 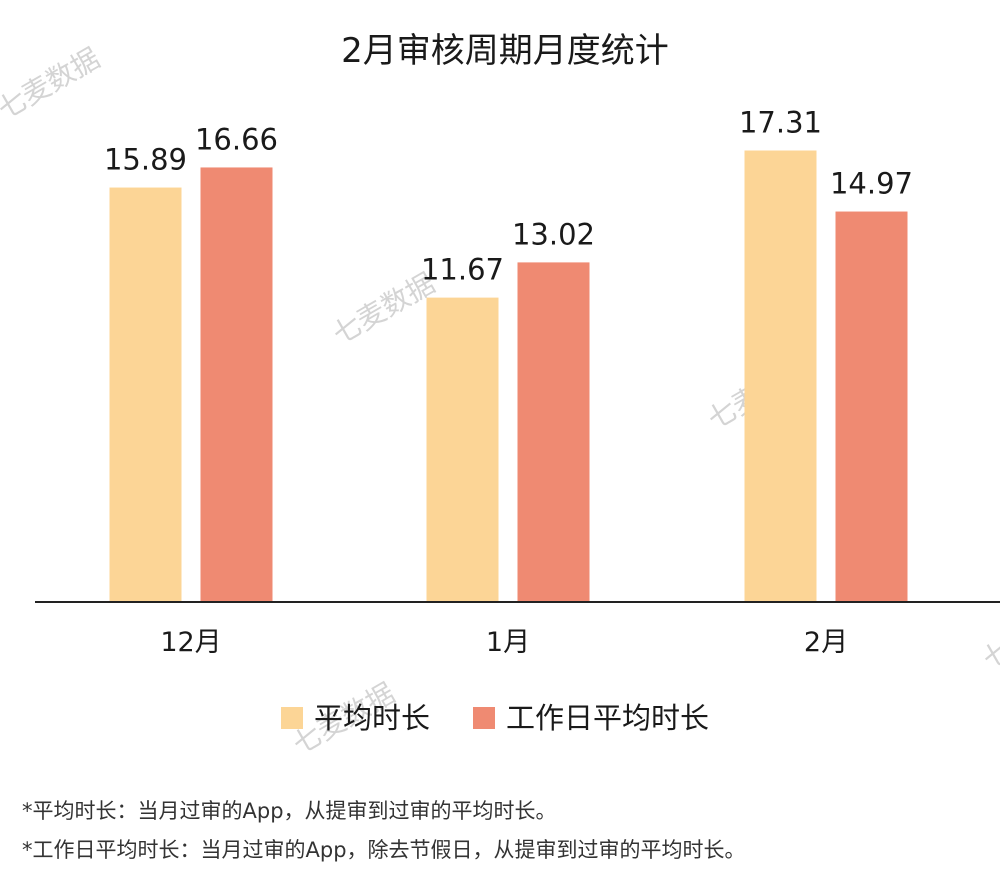 What do you see at coordinates (462, 270) in the screenshot?
I see `value-label-0-1: 11.67` at bounding box center [462, 270].